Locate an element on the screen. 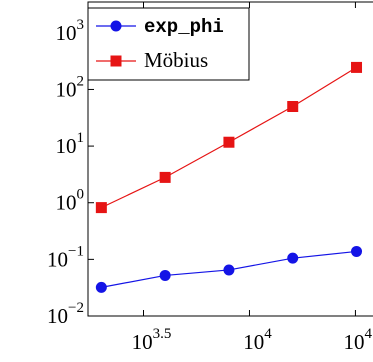  tick-label: 10⁴ is located at coordinates (257, 339).